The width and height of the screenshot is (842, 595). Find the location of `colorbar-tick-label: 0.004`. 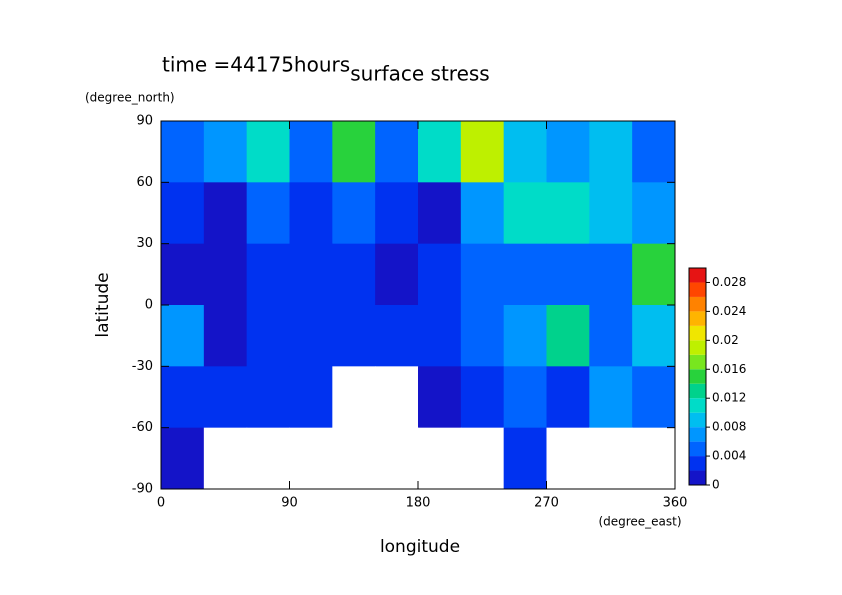

colorbar-tick-label: 0.004 is located at coordinates (729, 456).